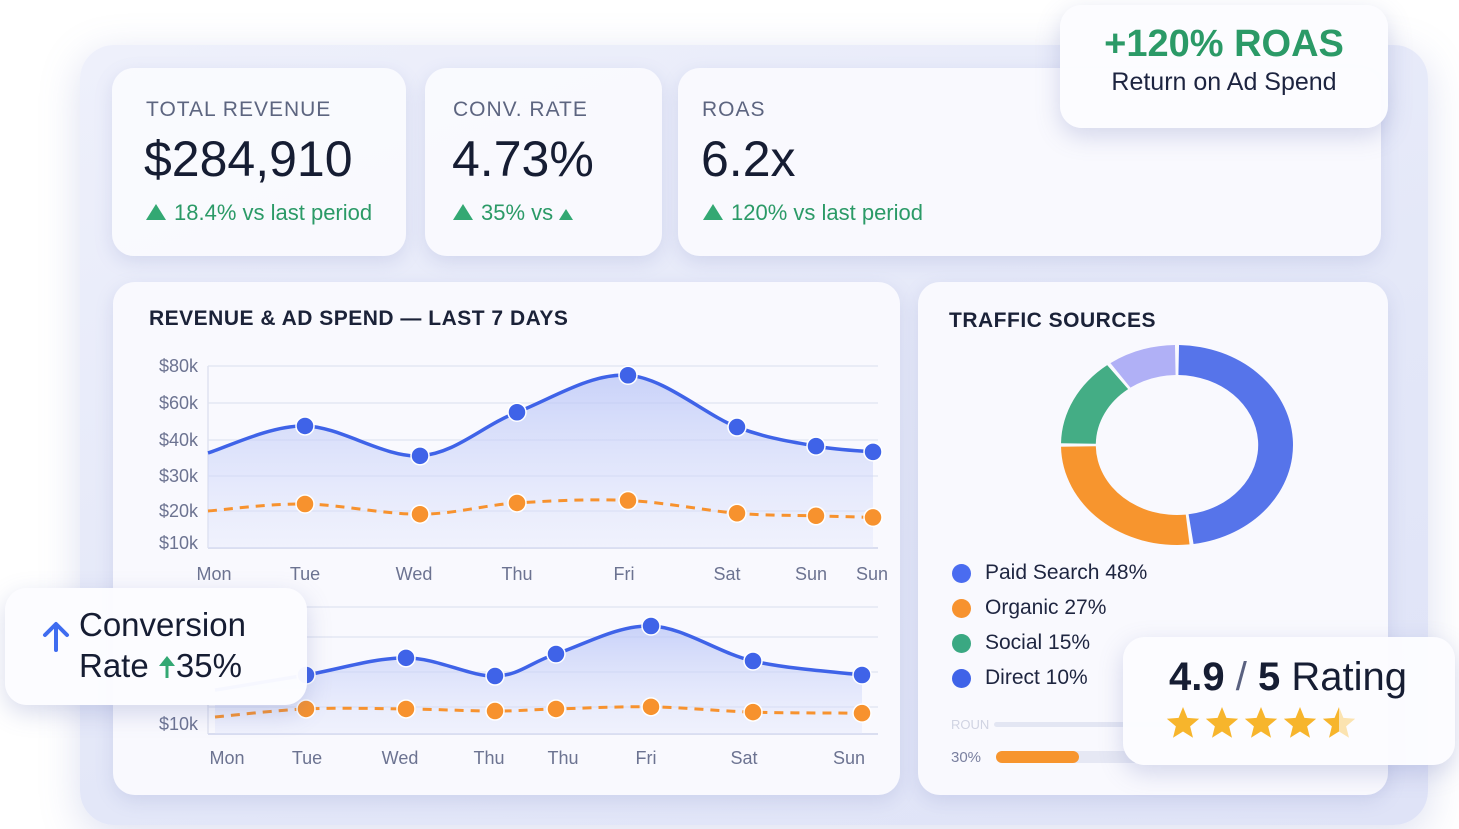 The image size is (1459, 829). What do you see at coordinates (1177, 445) in the screenshot?
I see `donut-chart` at bounding box center [1177, 445].